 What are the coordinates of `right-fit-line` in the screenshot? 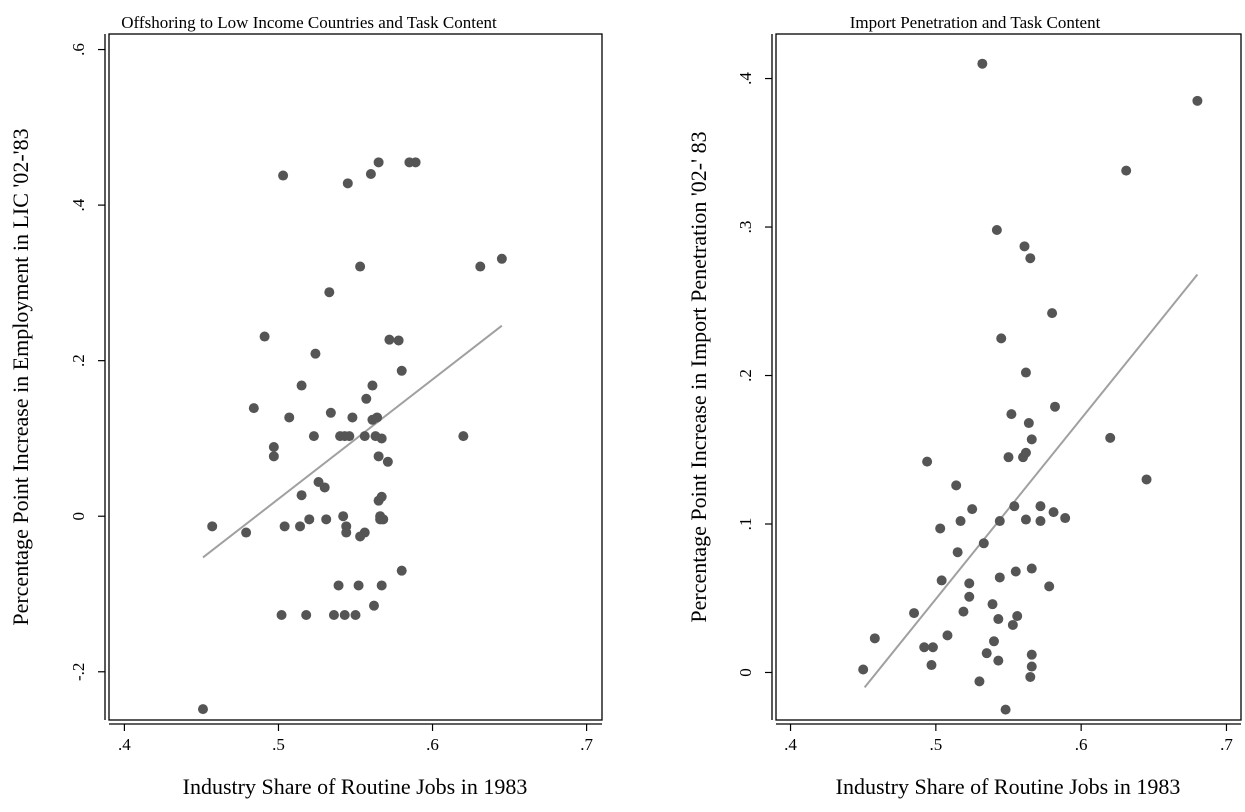 It's located at (1031, 480).